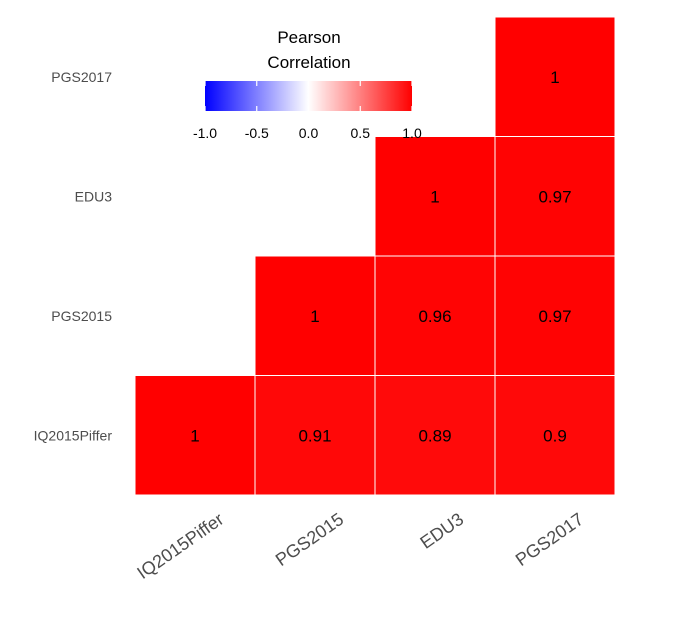 Image resolution: width=687 pixels, height=635 pixels. I want to click on y-tick-label: IQ2015Piffer, so click(73, 435).